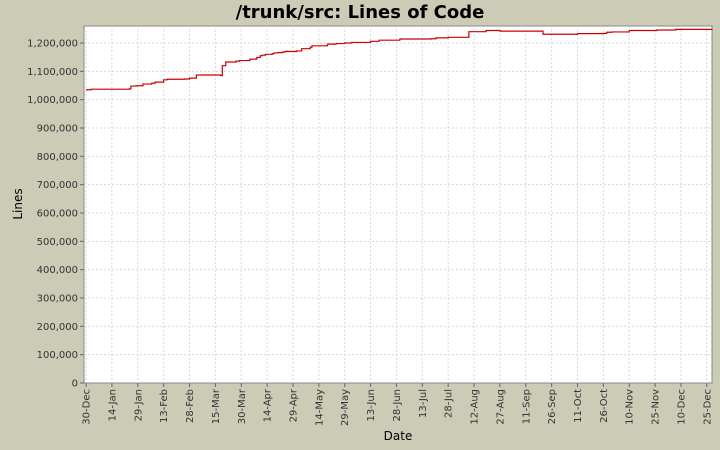 Image resolution: width=720 pixels, height=450 pixels. I want to click on y-tick-label: 1,000,000, so click(52, 100).